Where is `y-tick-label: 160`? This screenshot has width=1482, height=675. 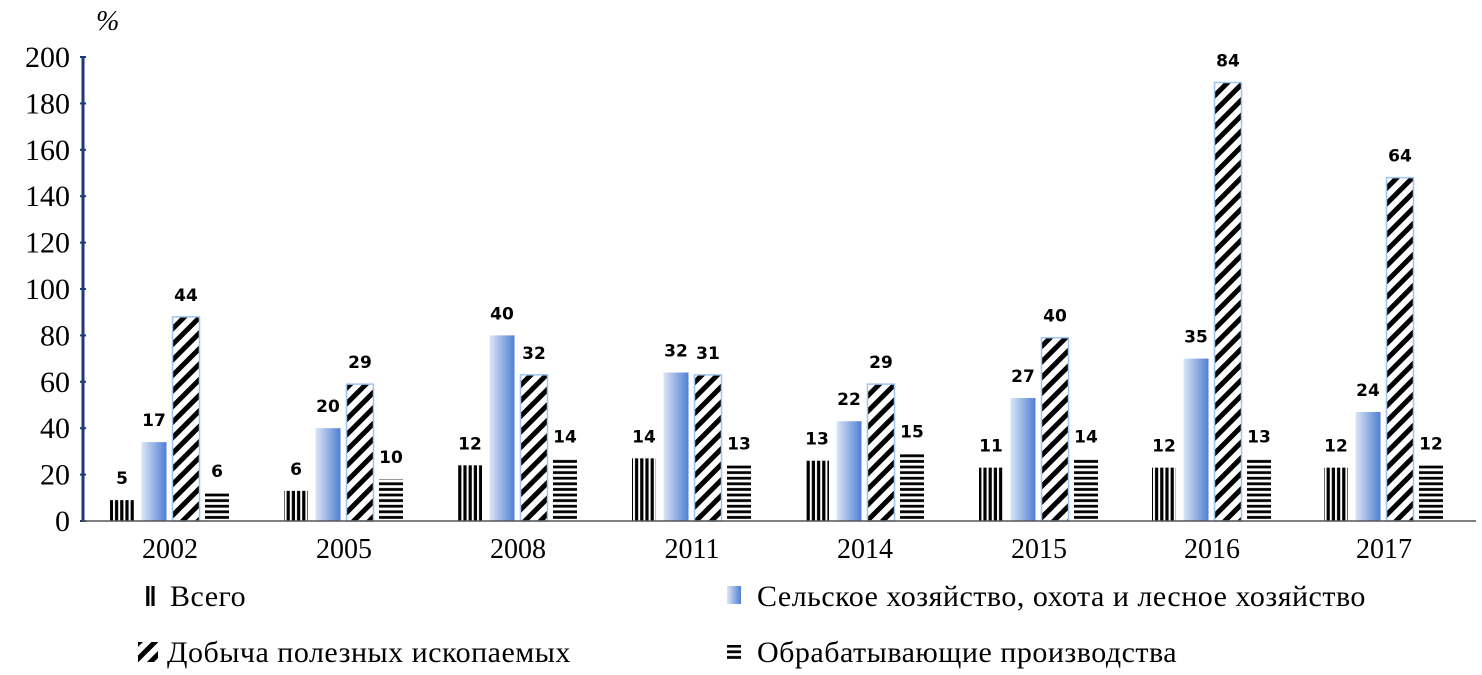 y-tick-label: 160 is located at coordinates (47, 150).